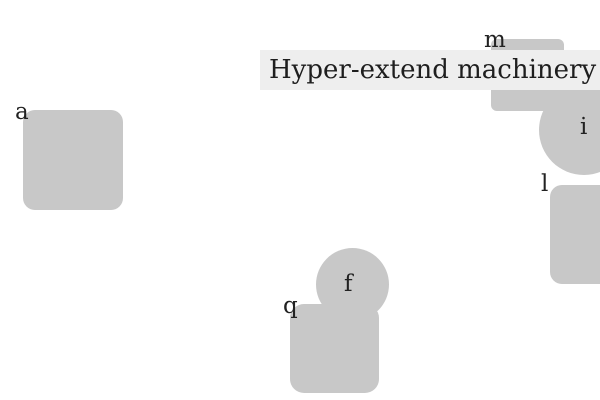 This screenshot has height=400, width=600. Describe the element at coordinates (575, 234) in the screenshot. I see `shape-l` at that location.